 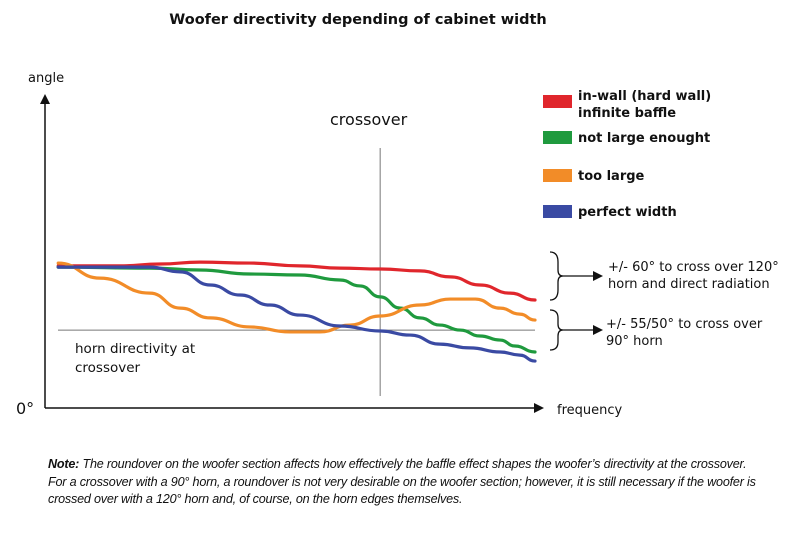 What do you see at coordinates (108, 368) in the screenshot?
I see `horn-label-line-2: crossover` at bounding box center [108, 368].